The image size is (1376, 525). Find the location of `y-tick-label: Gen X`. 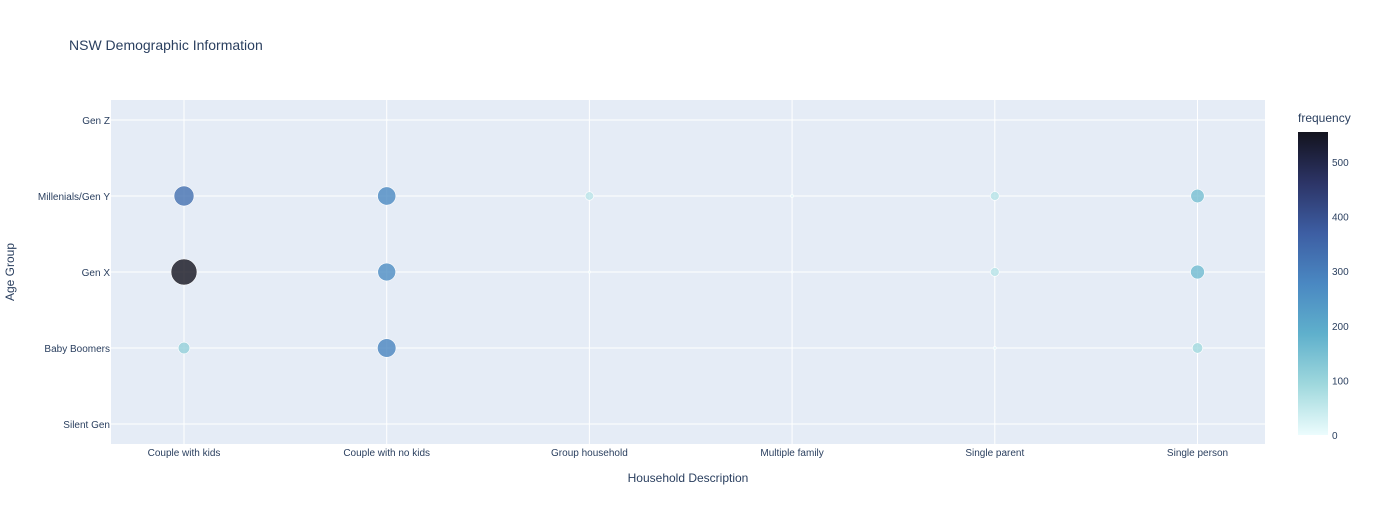

y-tick-label: Gen X is located at coordinates (96, 273).